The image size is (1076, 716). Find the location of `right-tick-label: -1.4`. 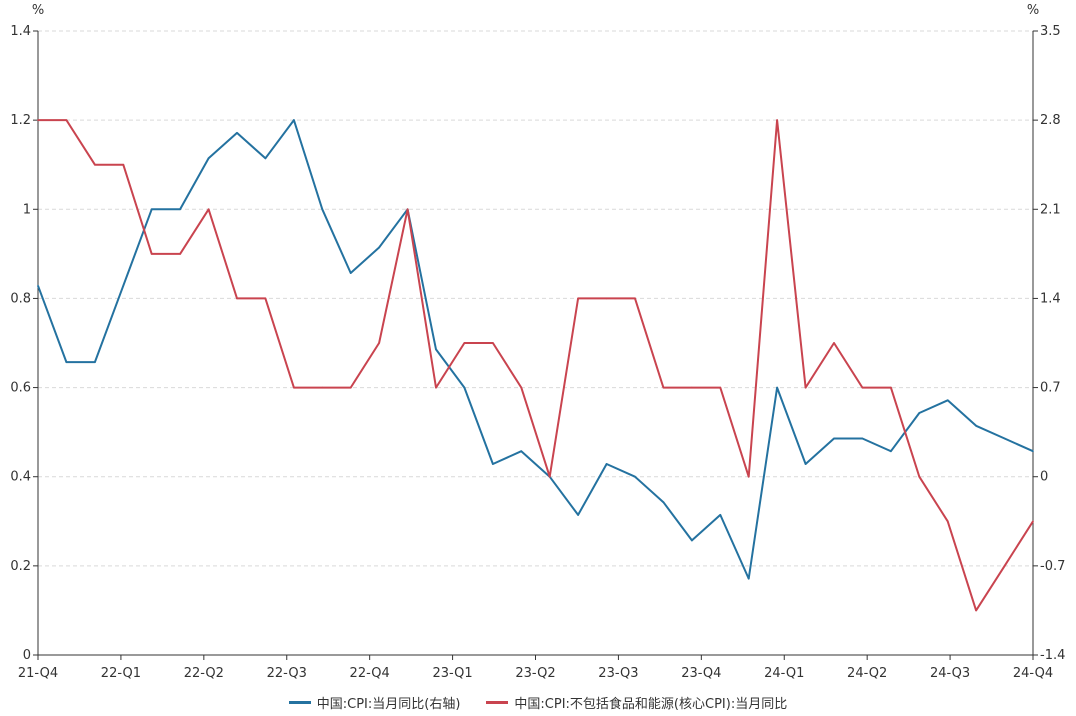

right-tick-label: -1.4 is located at coordinates (1052, 655).